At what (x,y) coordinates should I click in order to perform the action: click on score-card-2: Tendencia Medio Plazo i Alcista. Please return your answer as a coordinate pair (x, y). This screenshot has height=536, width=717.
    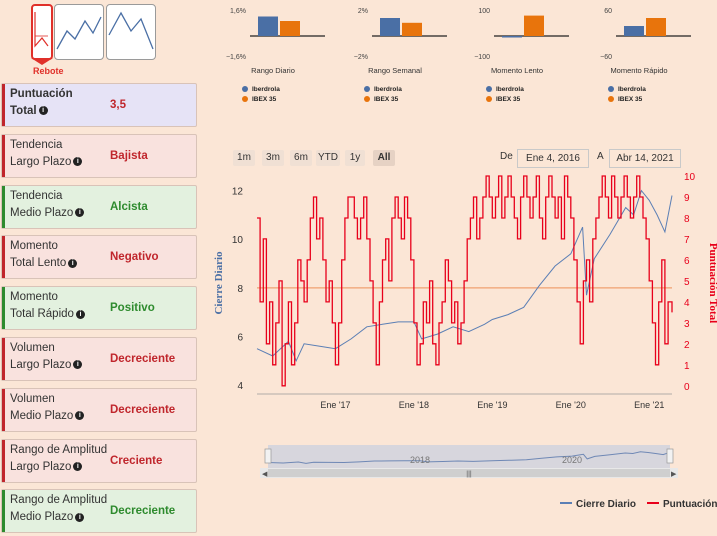
    Looking at the image, I should click on (99, 206).